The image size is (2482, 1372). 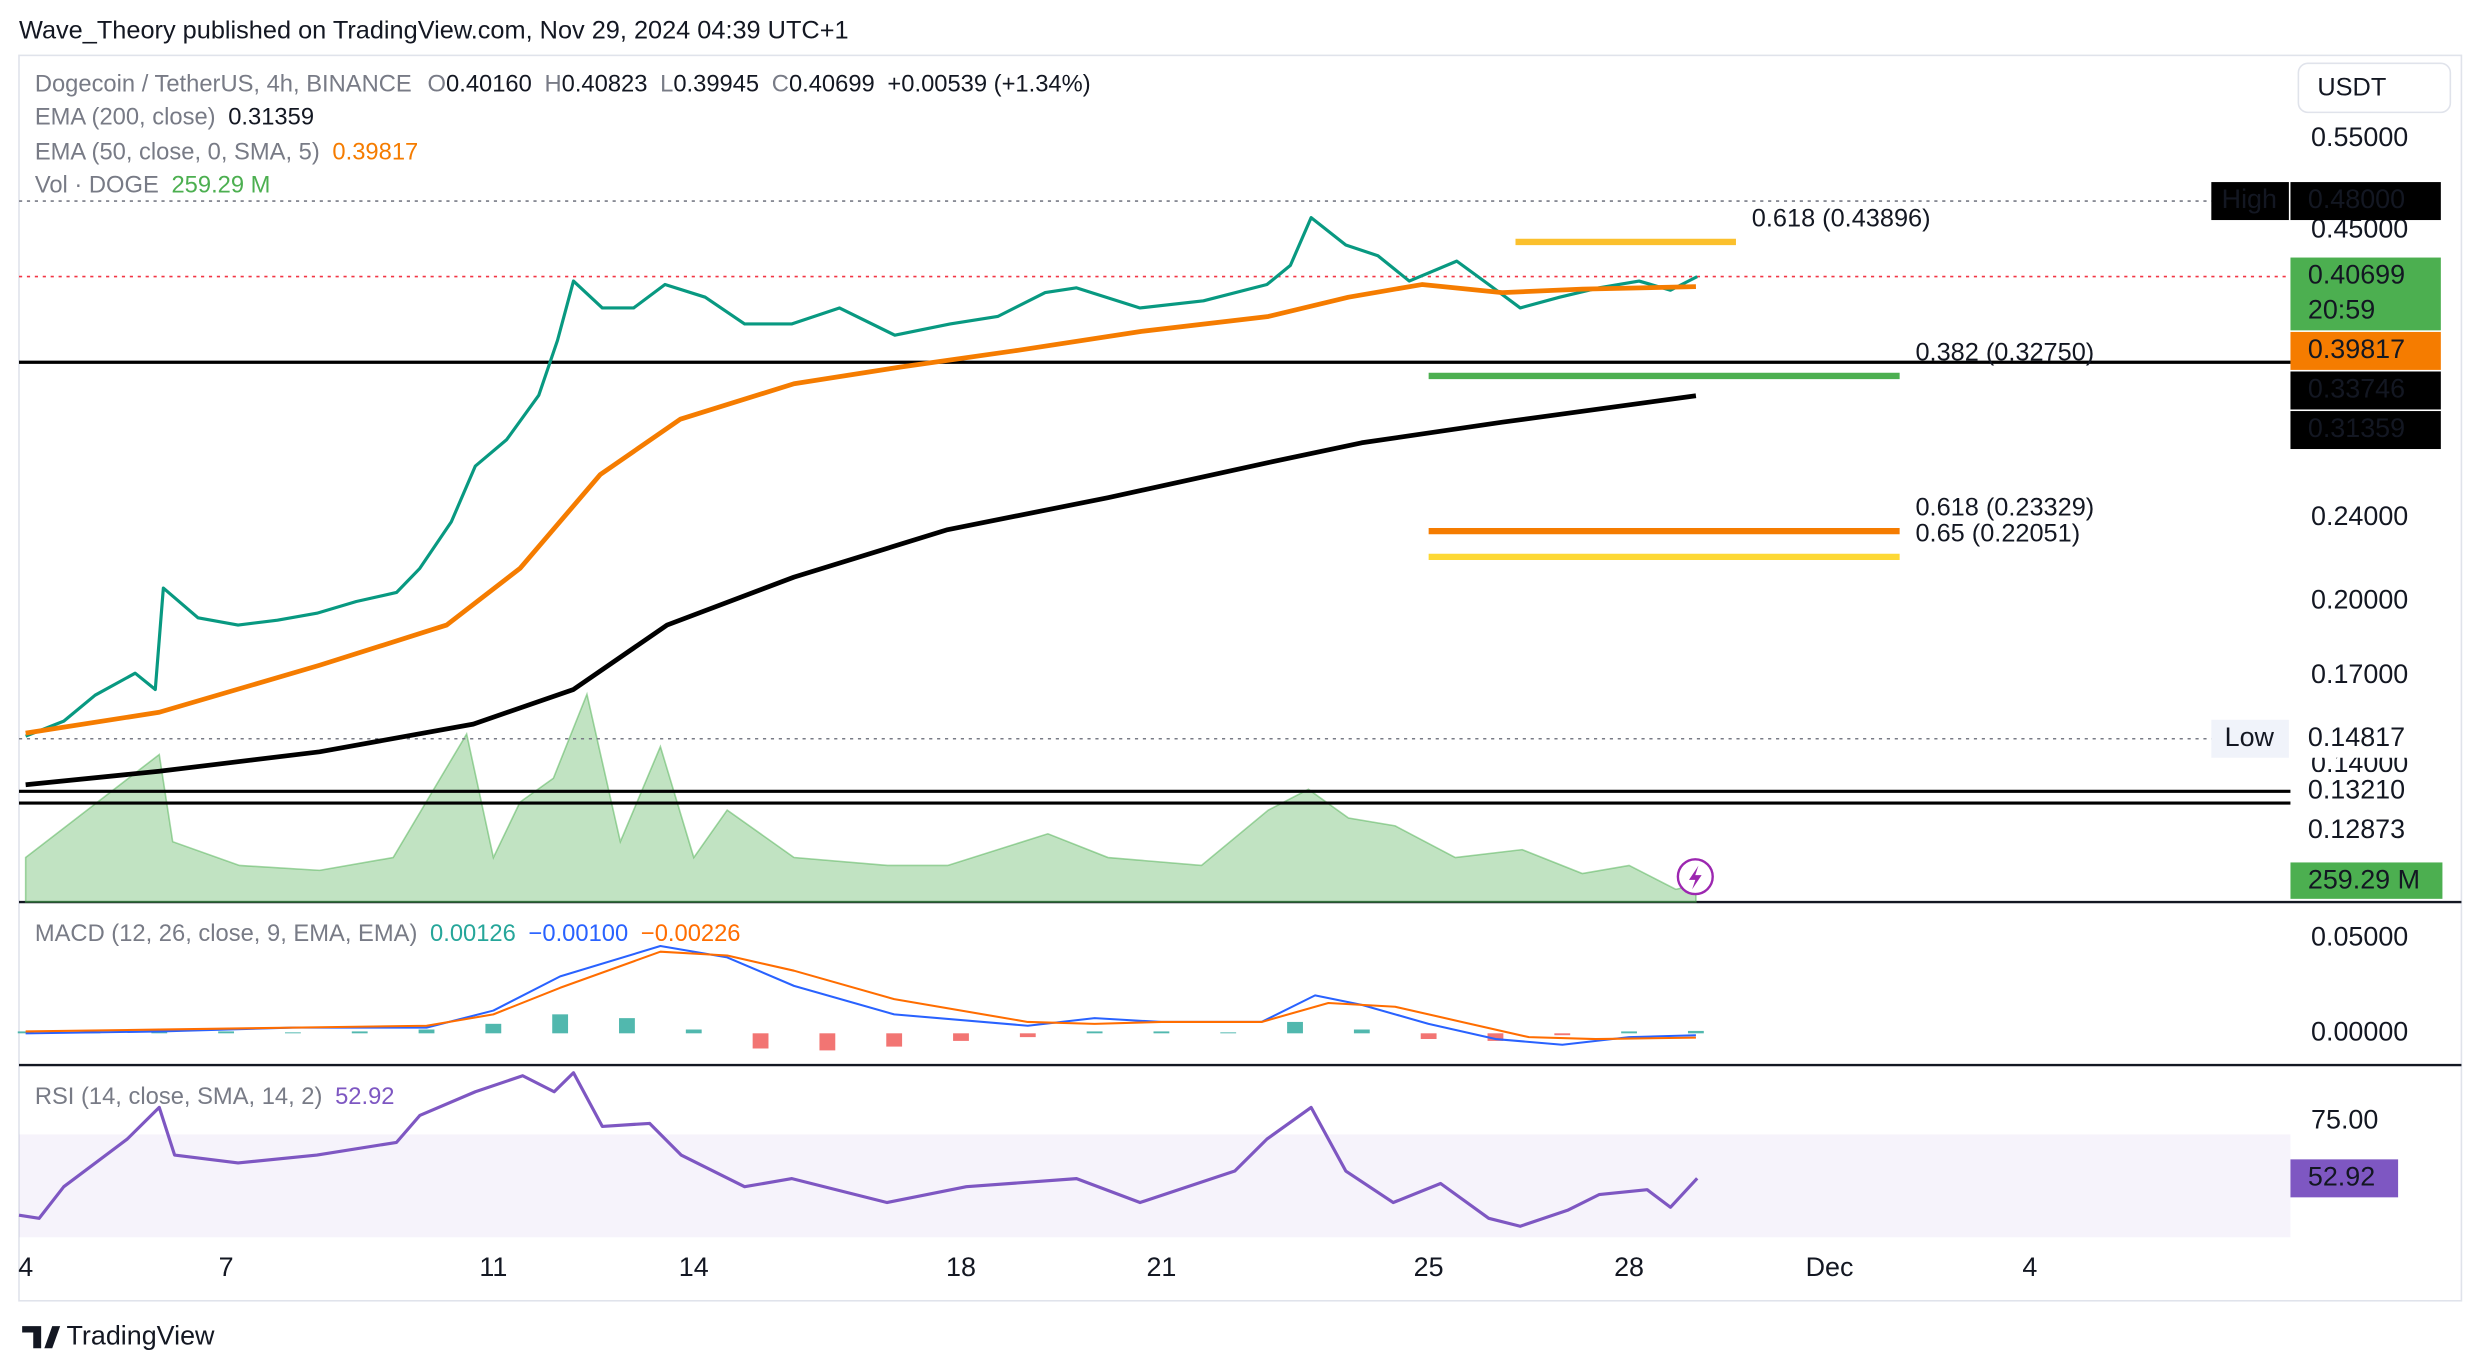 I want to click on ema50-legend: EMA (50, close, 0, SMA, 5) 0.39817, so click(x=226, y=153).